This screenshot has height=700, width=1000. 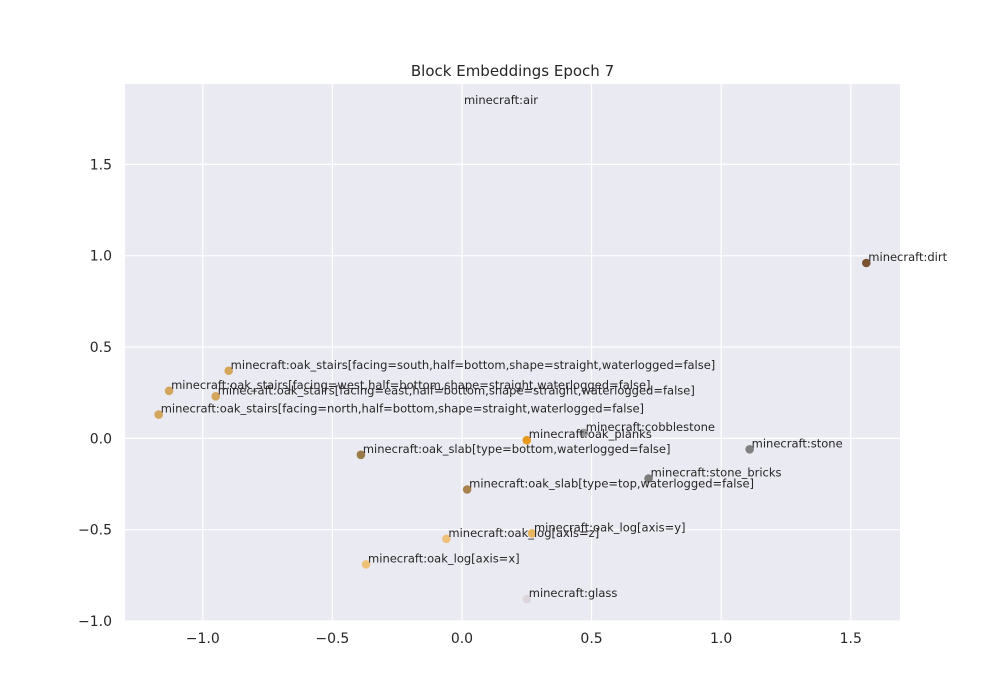 I want to click on chart-title: Block Embeddings Epoch 7, so click(x=512, y=71).